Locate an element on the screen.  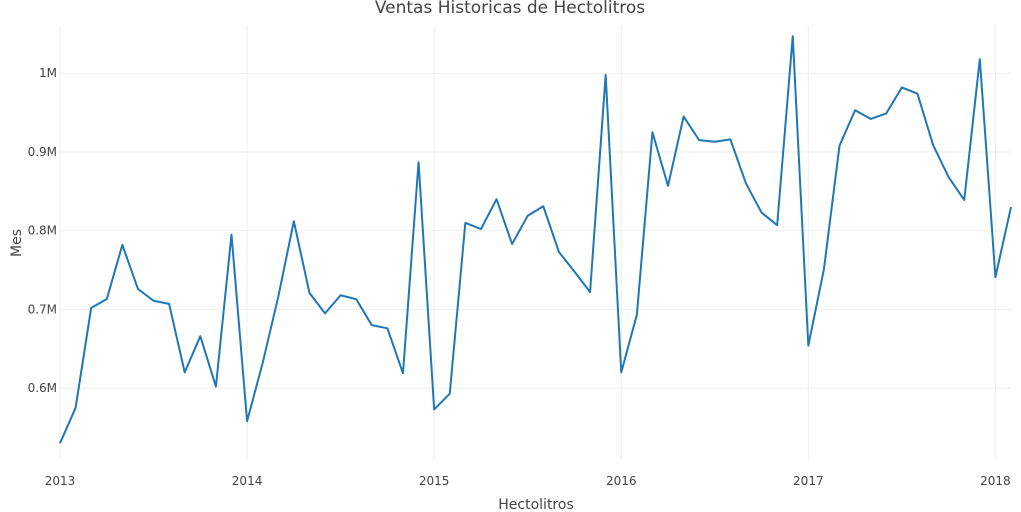
y-axis-ticks: 0.6M 0.7M 0.8M 0.9M 1M is located at coordinates (42, 230).